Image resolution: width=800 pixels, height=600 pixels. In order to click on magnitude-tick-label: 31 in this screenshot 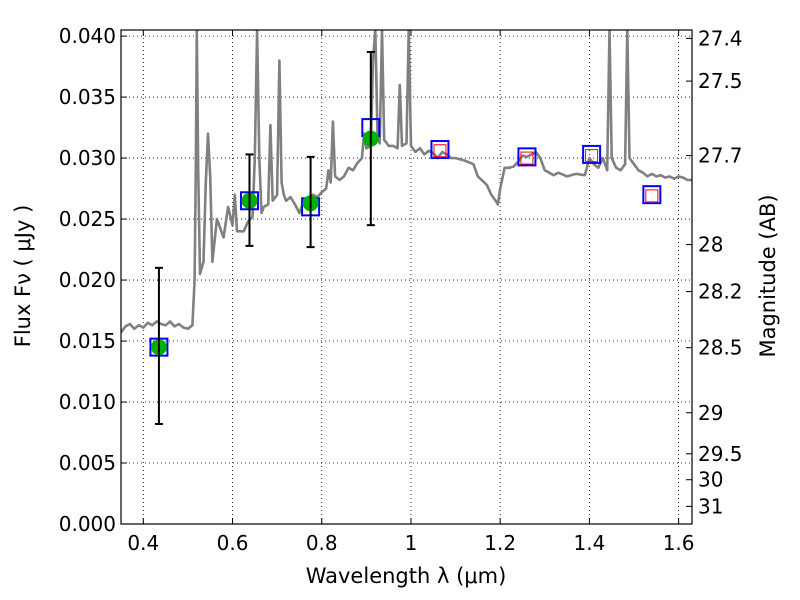, I will do `click(710, 506)`.